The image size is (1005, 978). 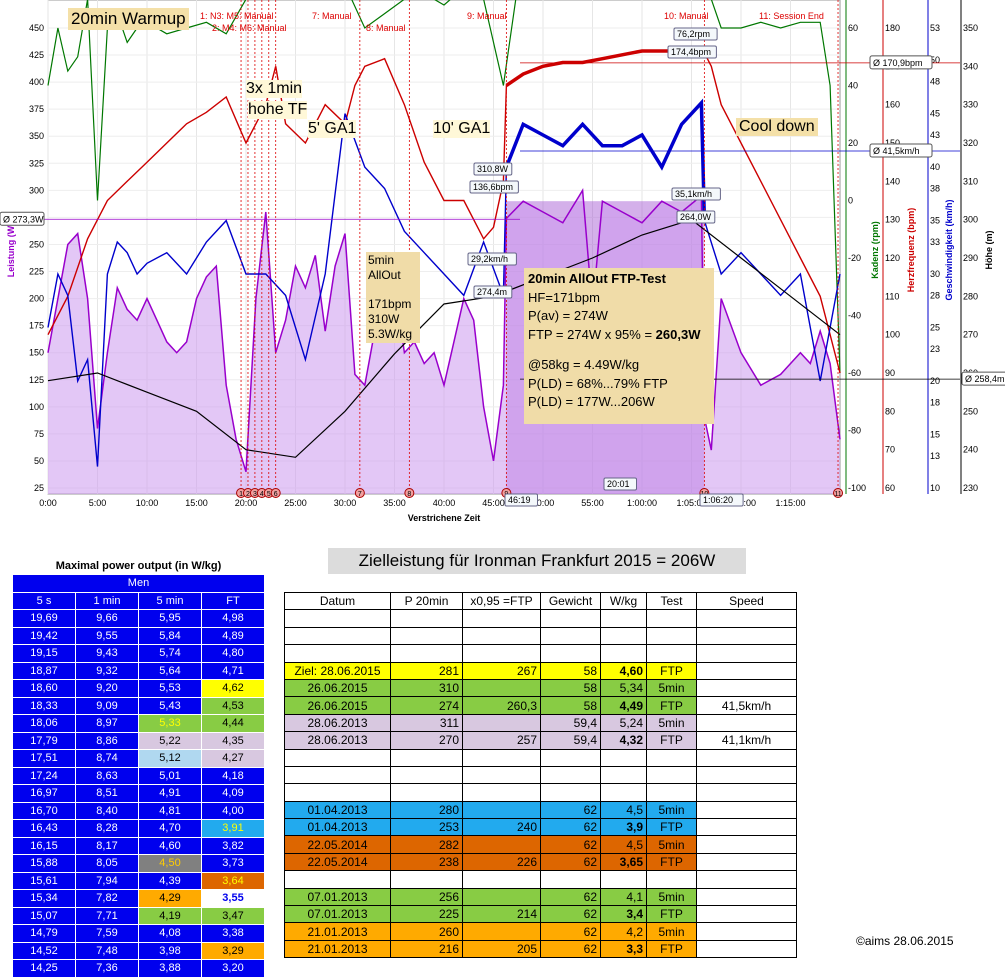 What do you see at coordinates (426, 688) in the screenshot?
I see `tests-cell: 310` at bounding box center [426, 688].